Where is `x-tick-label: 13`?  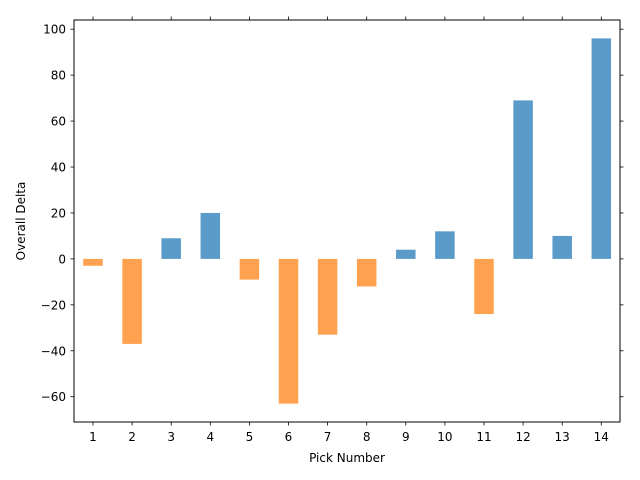 x-tick-label: 13 is located at coordinates (562, 437).